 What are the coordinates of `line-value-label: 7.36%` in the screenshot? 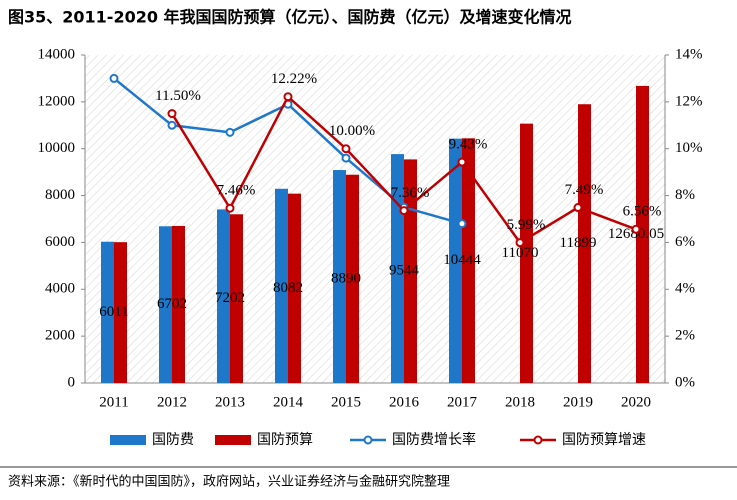 It's located at (410, 193).